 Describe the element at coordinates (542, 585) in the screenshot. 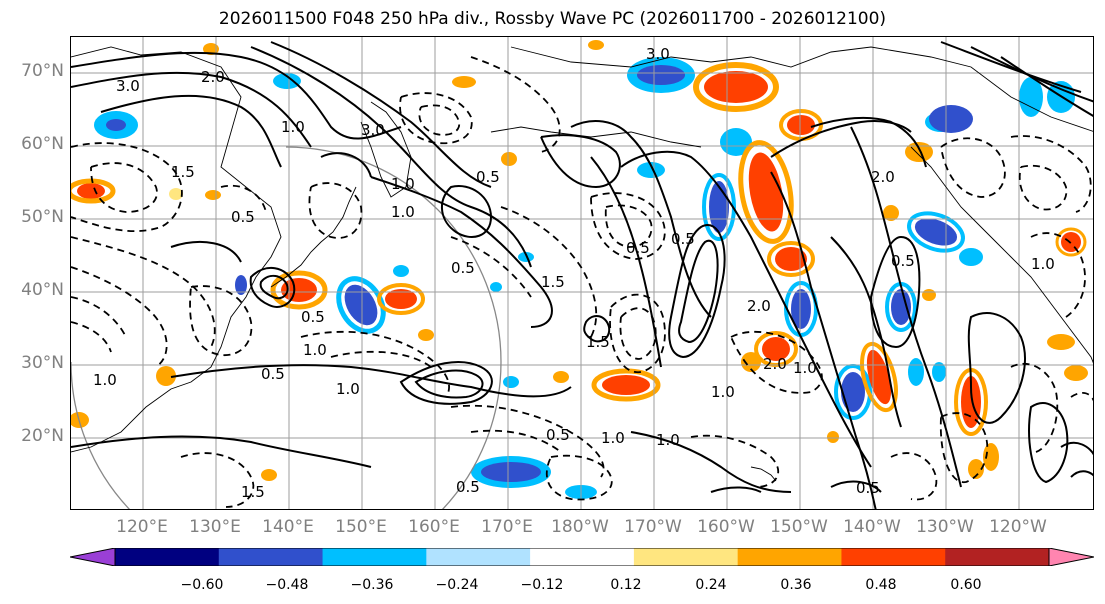

I see `colorbar-tick-label: −0.12` at that location.